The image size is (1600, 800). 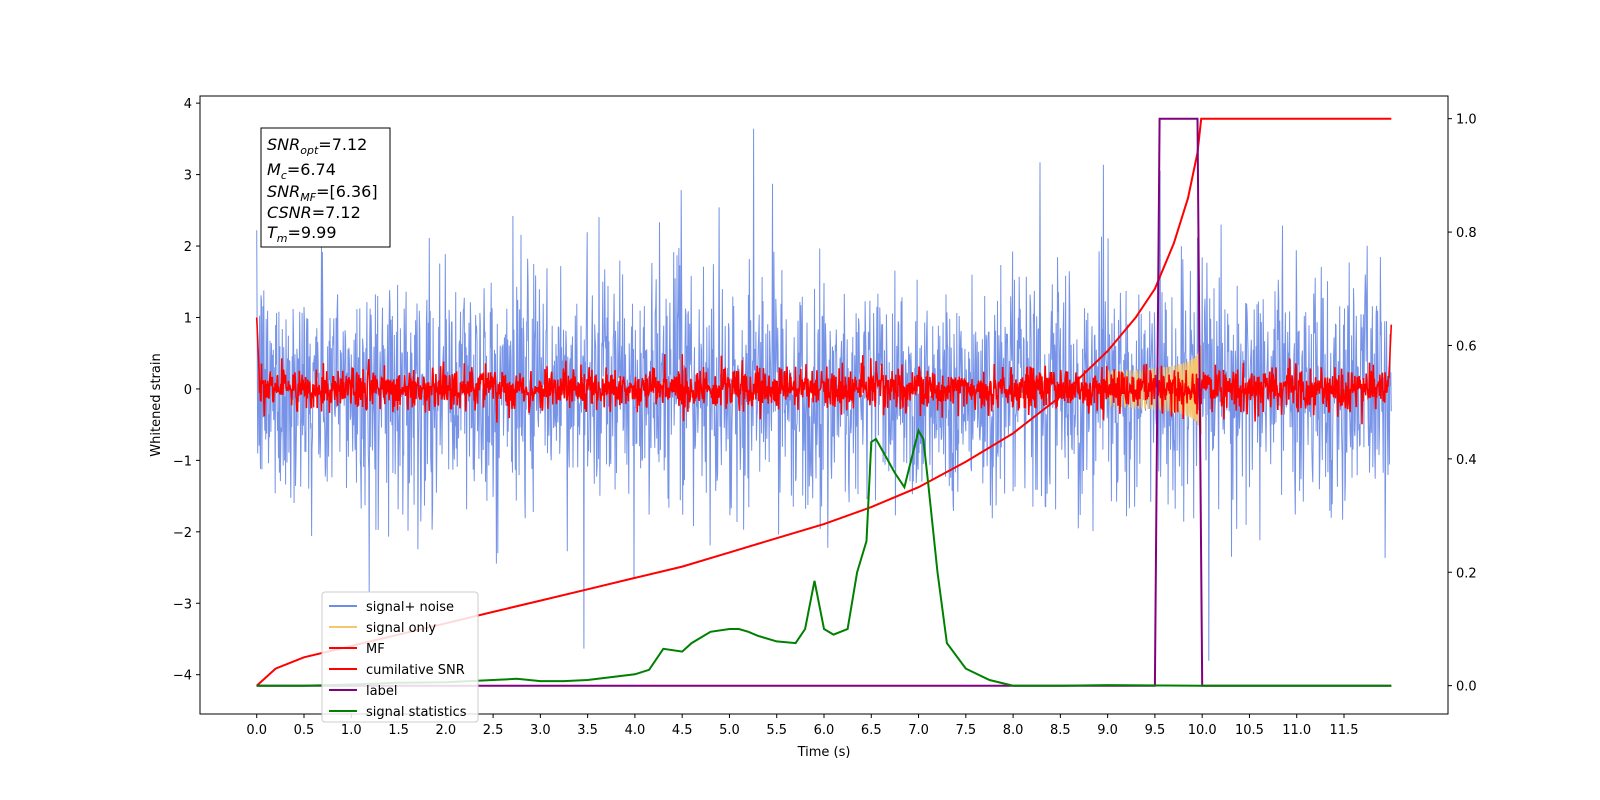 I want to click on x-tick-label: 7.0, so click(x=918, y=730).